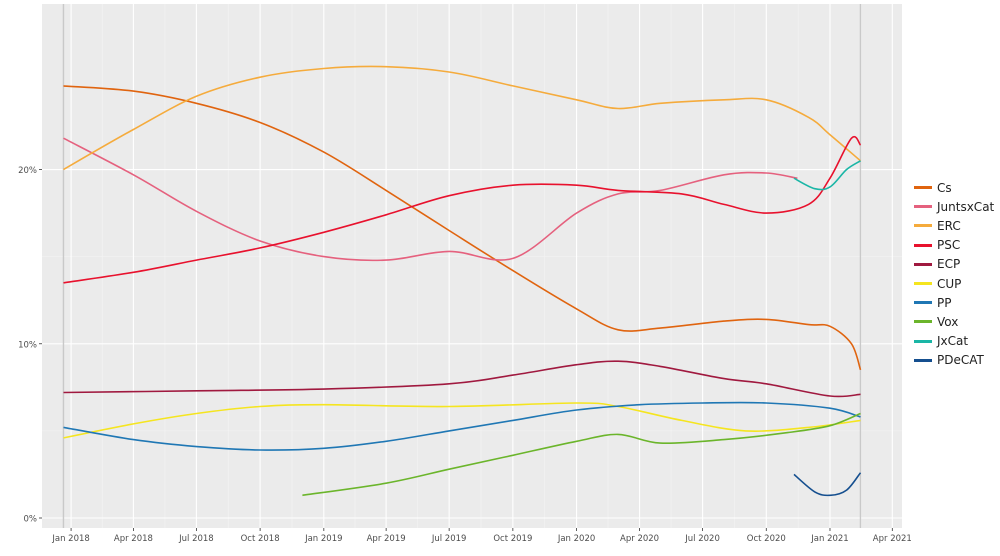 This screenshot has width=1000, height=556. I want to click on legend-item-pdecat: PDeCAT, so click(954, 360).